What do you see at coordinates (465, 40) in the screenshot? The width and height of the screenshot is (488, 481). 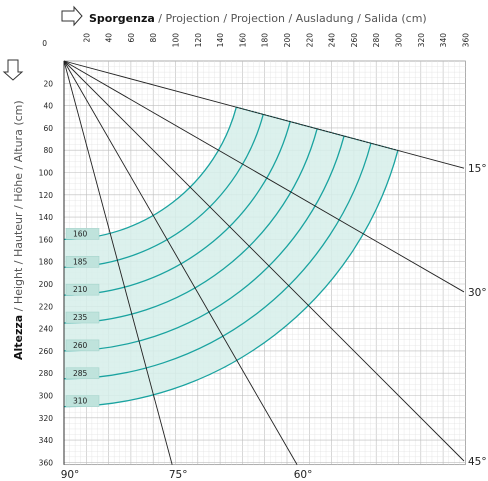 I see `x-tick-label: 360` at bounding box center [465, 40].